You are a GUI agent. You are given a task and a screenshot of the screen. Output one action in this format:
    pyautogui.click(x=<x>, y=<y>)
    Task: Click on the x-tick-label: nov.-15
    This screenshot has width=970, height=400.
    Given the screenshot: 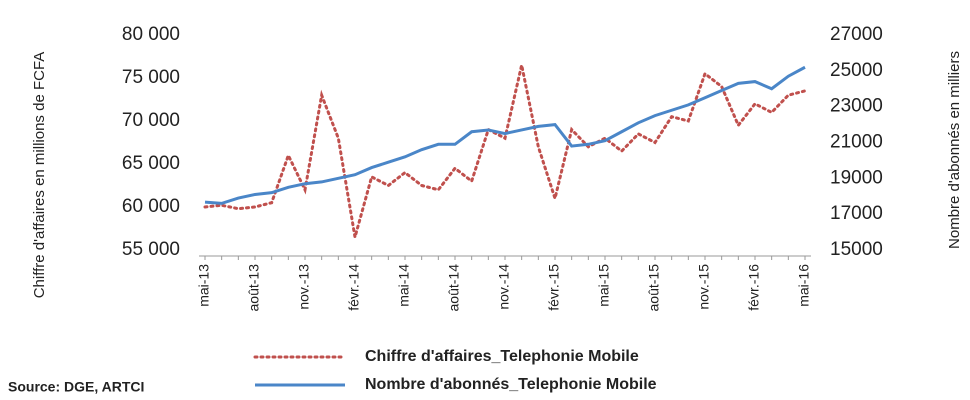 What is the action you would take?
    pyautogui.click(x=704, y=287)
    